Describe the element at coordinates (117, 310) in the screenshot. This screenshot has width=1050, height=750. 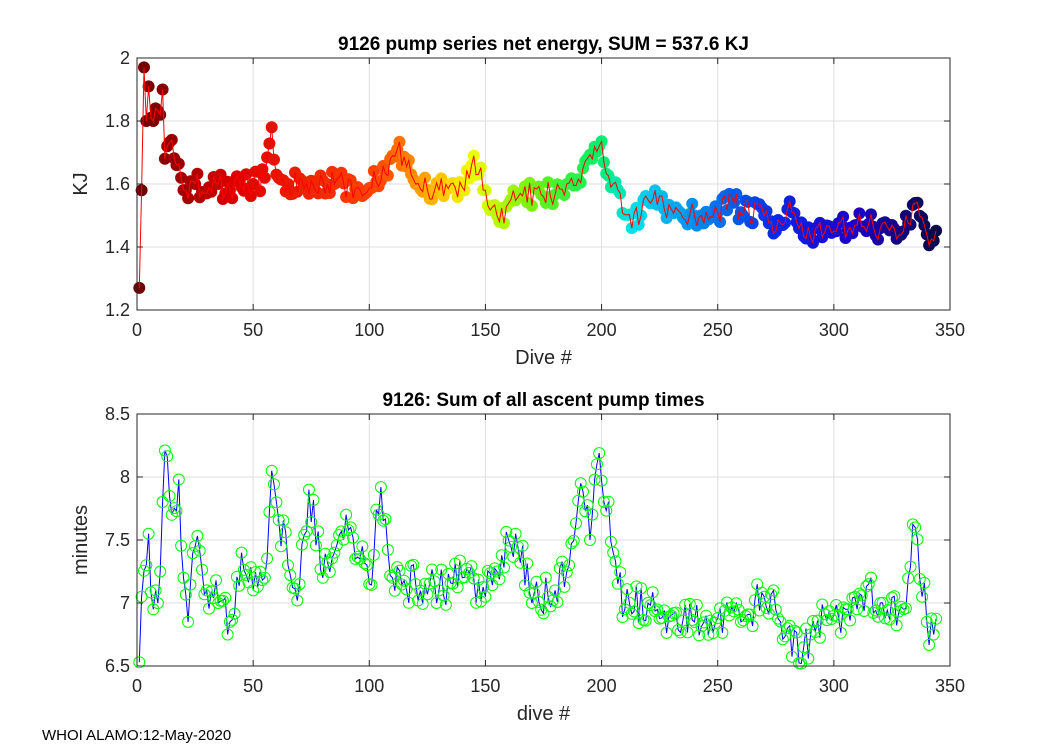
I see `y-tick-label: 1.2` at that location.